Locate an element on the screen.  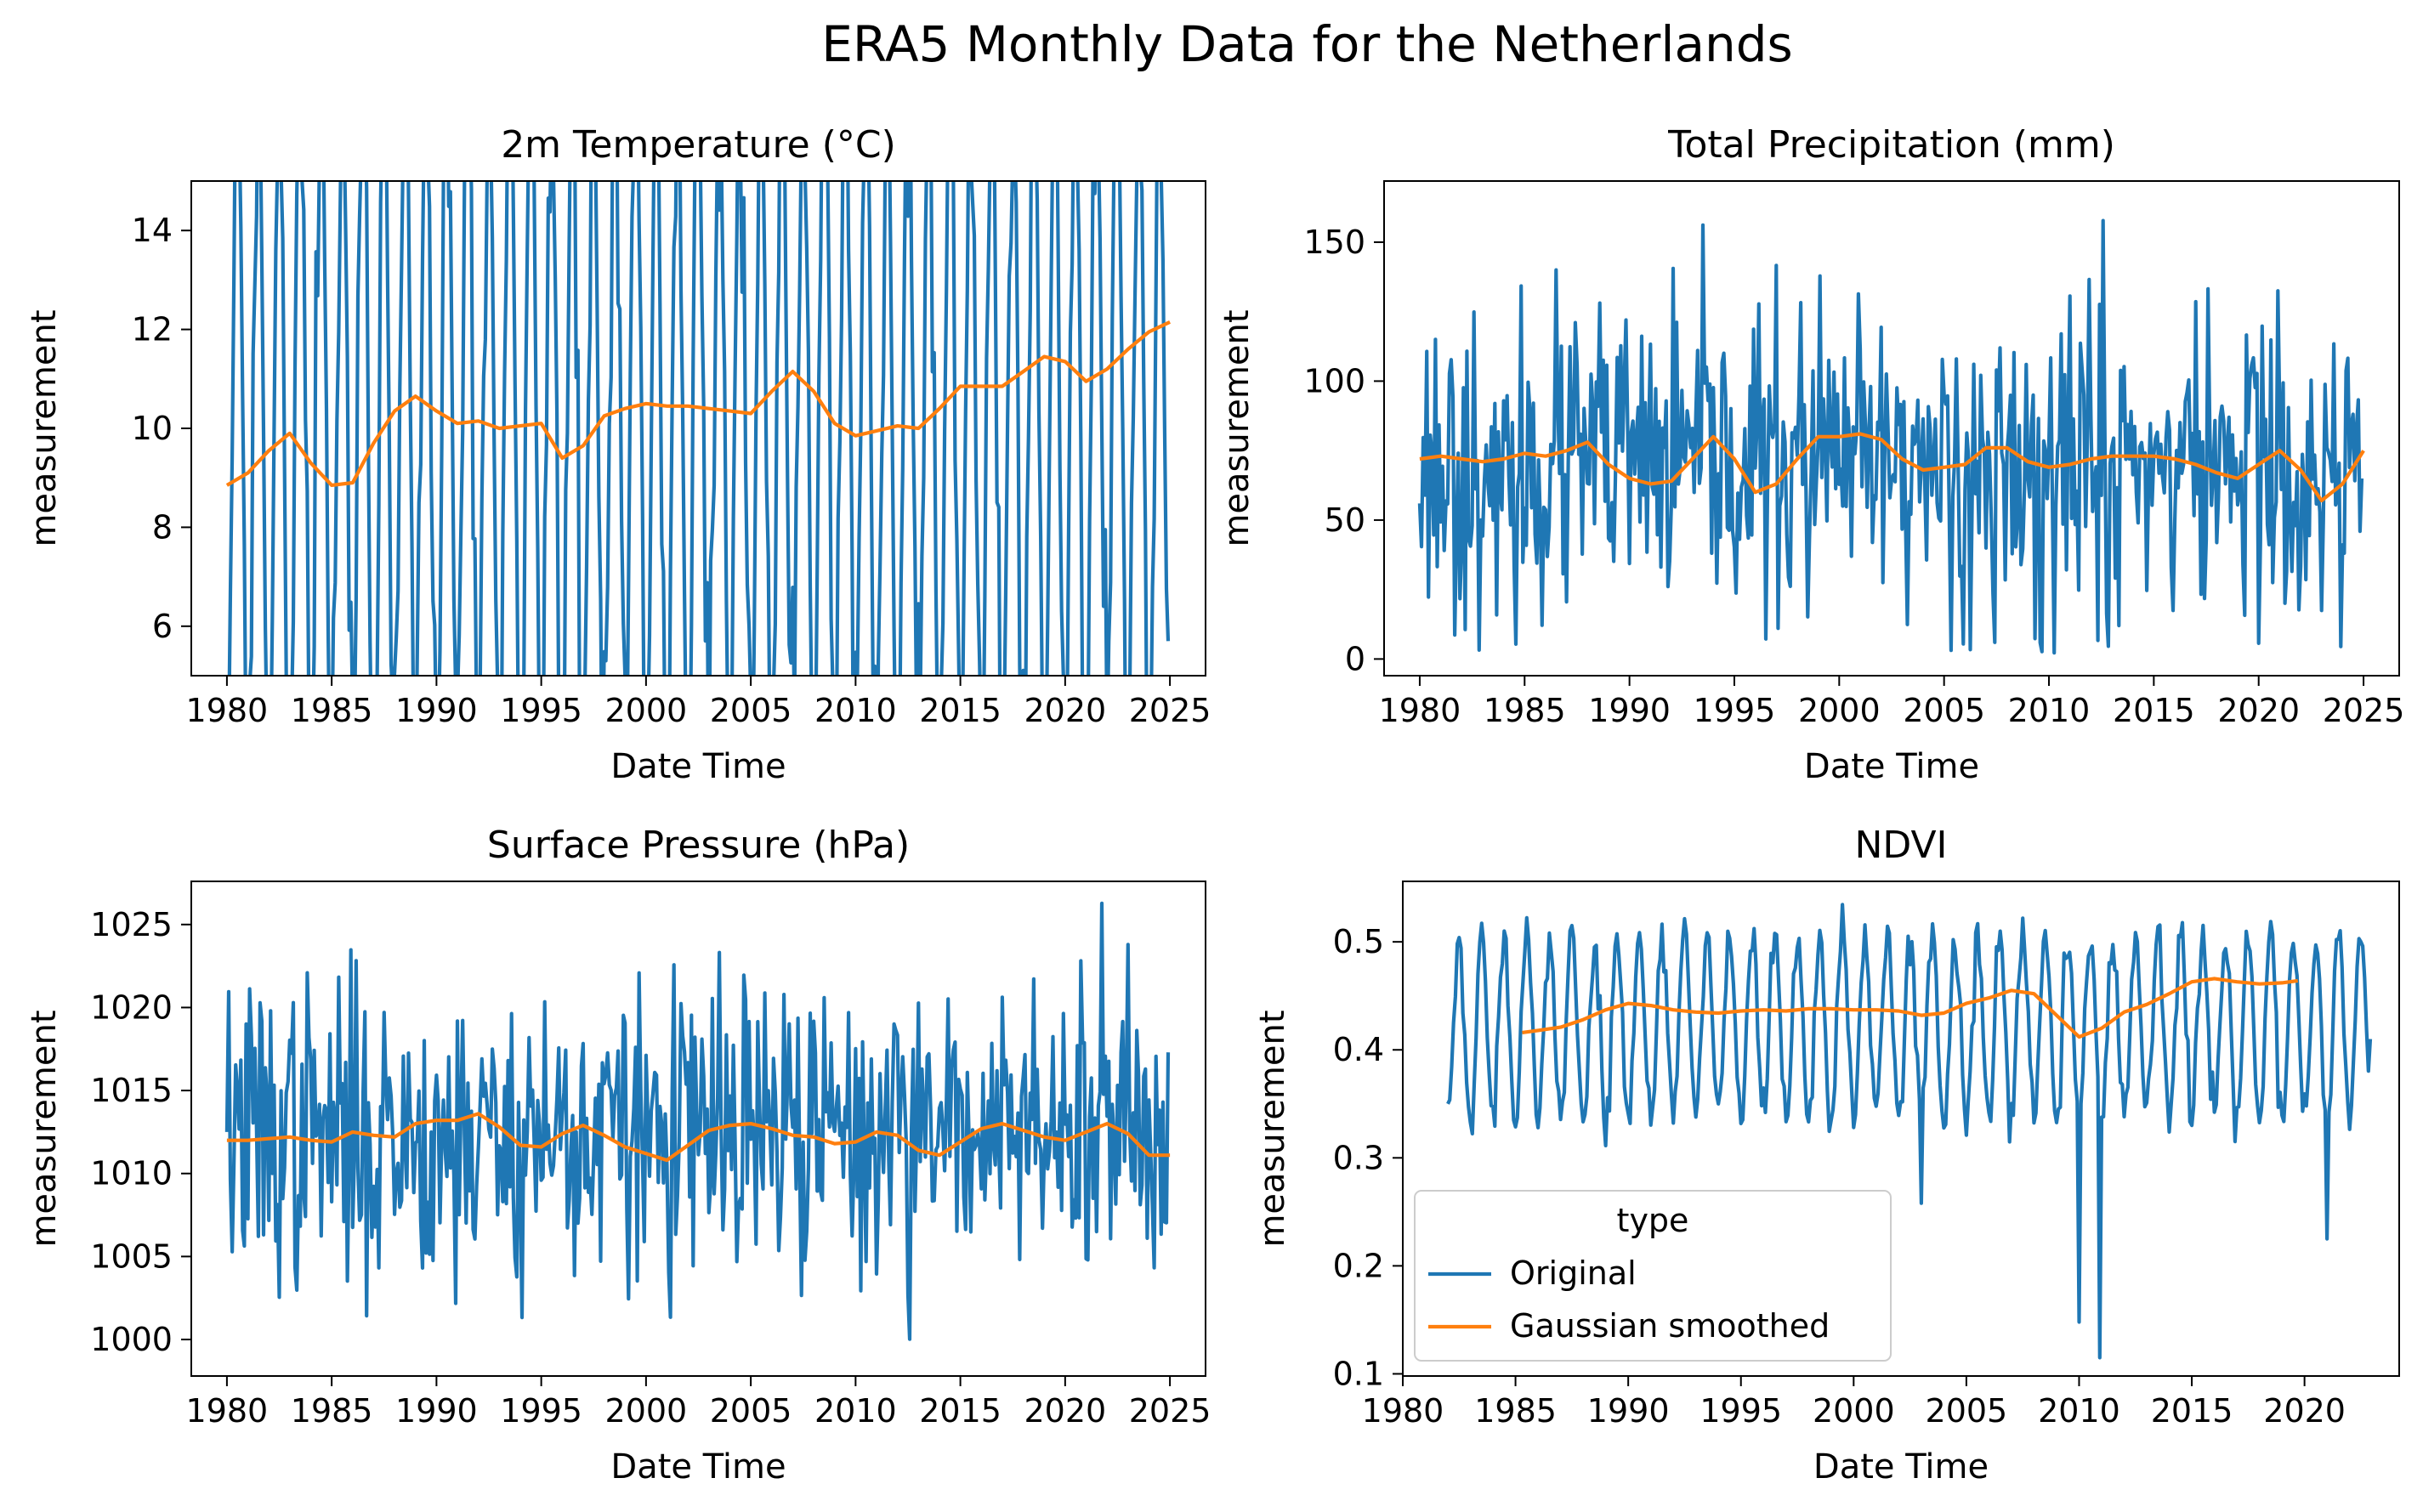
subplot-title: 2m Temperature (°C) is located at coordinates (699, 145).